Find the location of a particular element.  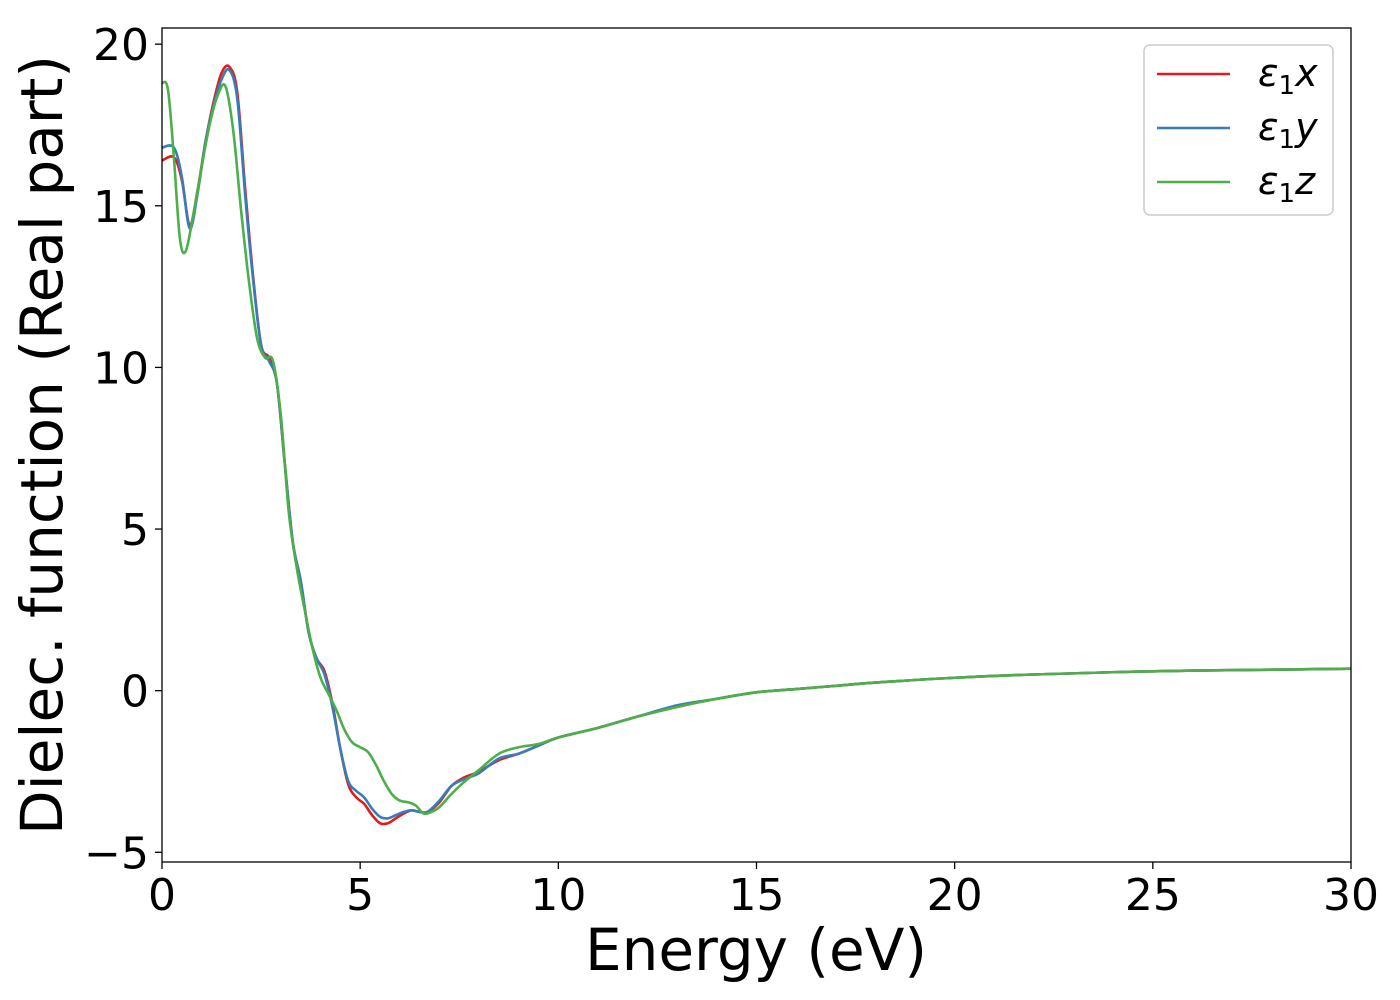

y-tick-label: 15 is located at coordinates (121, 207).